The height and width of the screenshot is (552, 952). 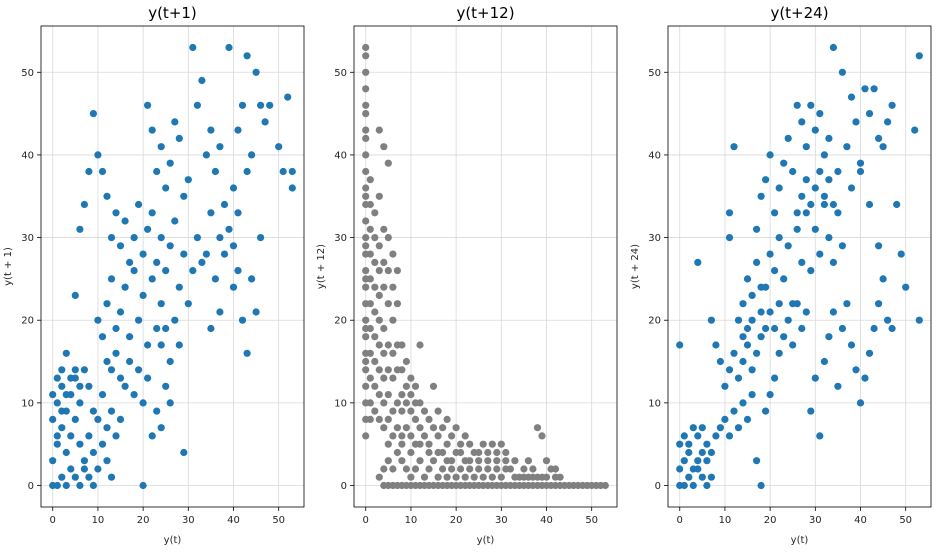 I want to click on y-tick-label: 50, so click(x=654, y=73).